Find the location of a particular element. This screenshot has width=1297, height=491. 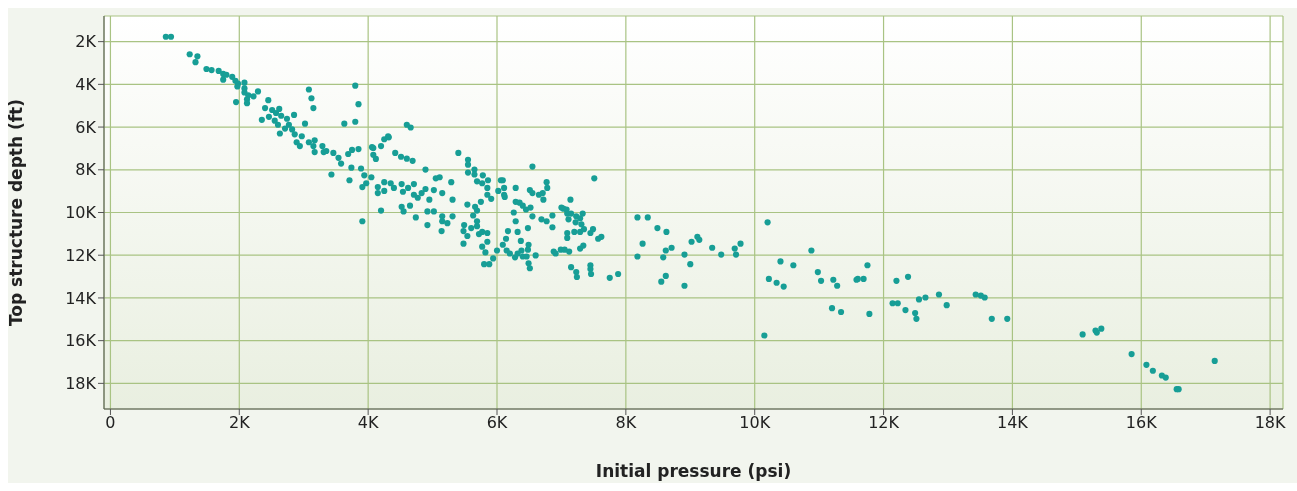

x-tick-label: 12K is located at coordinates (884, 423).